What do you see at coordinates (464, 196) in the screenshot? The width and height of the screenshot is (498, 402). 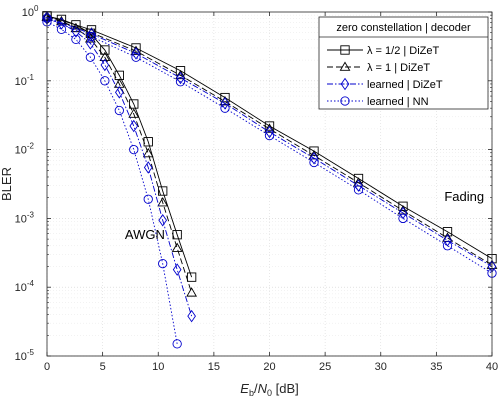 I see `annotation-fading: Fading` at bounding box center [464, 196].